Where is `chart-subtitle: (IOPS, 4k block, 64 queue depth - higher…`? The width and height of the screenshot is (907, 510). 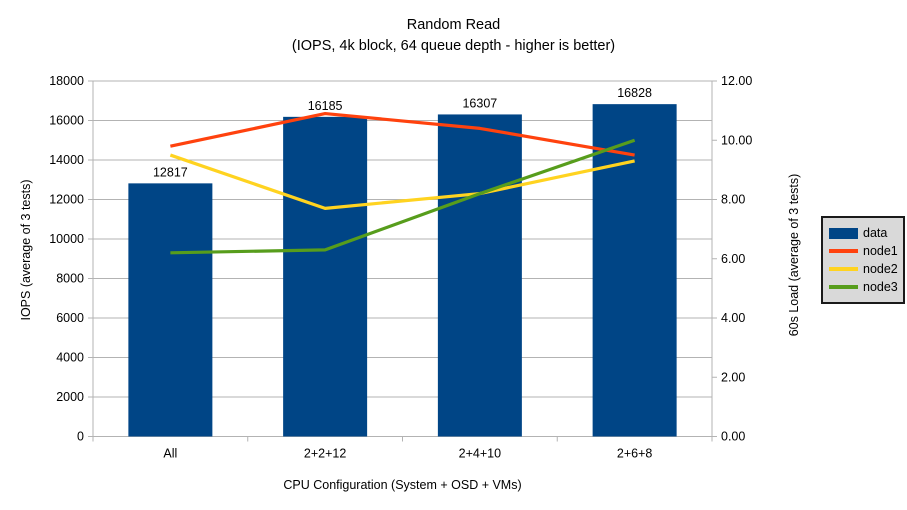 chart-subtitle: (IOPS, 4k block, 64 queue depth - higher… is located at coordinates (453, 46).